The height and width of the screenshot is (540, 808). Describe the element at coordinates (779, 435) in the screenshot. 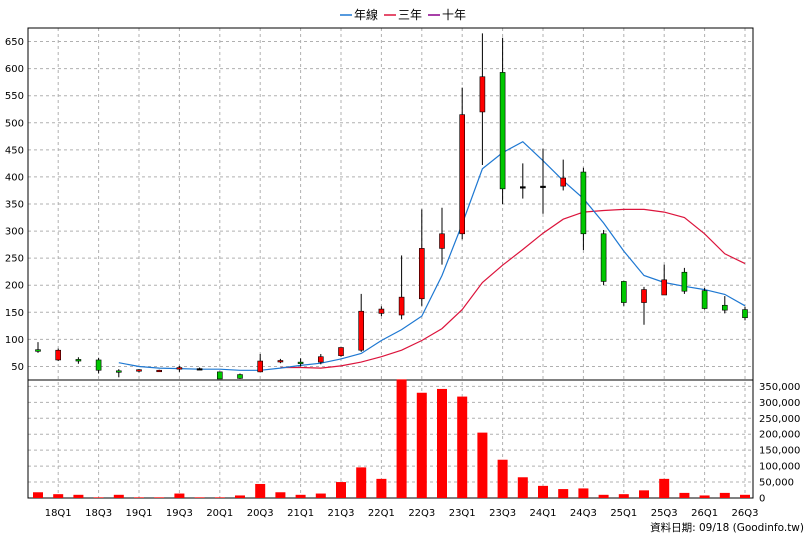

I see `volume-tick-label: 200,000` at that location.